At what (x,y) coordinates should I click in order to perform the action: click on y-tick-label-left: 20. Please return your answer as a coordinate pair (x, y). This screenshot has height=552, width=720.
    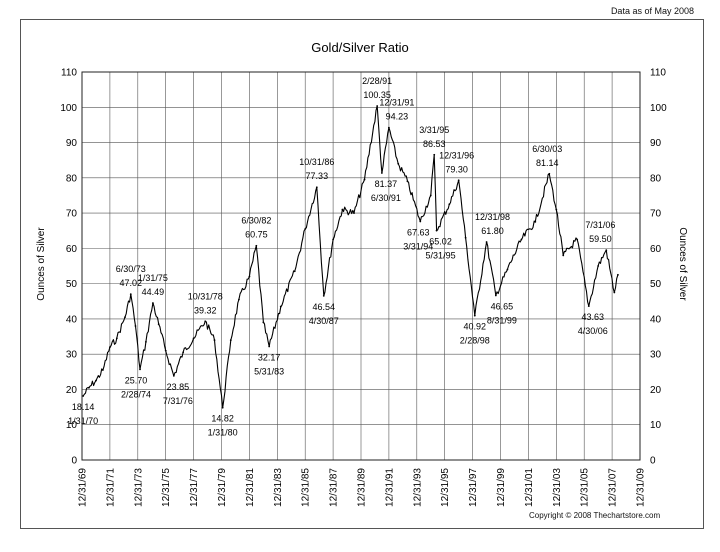
    Looking at the image, I should click on (72, 390).